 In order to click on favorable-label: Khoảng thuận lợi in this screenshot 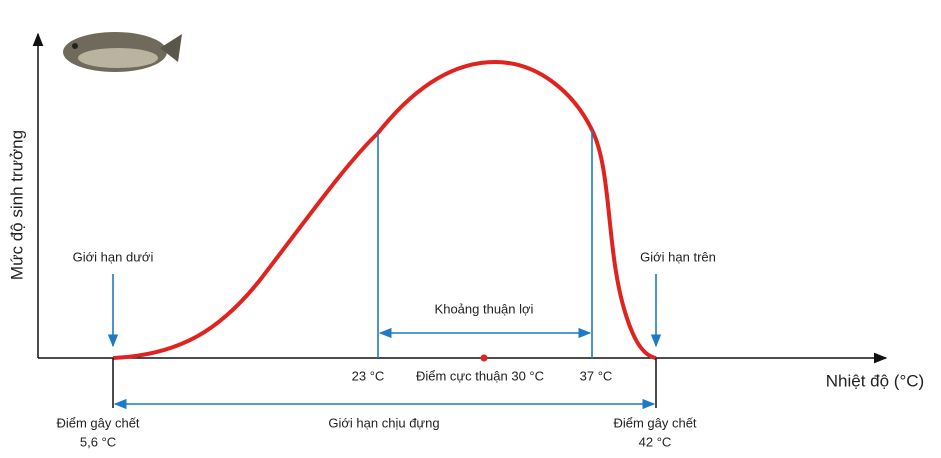, I will do `click(484, 308)`.